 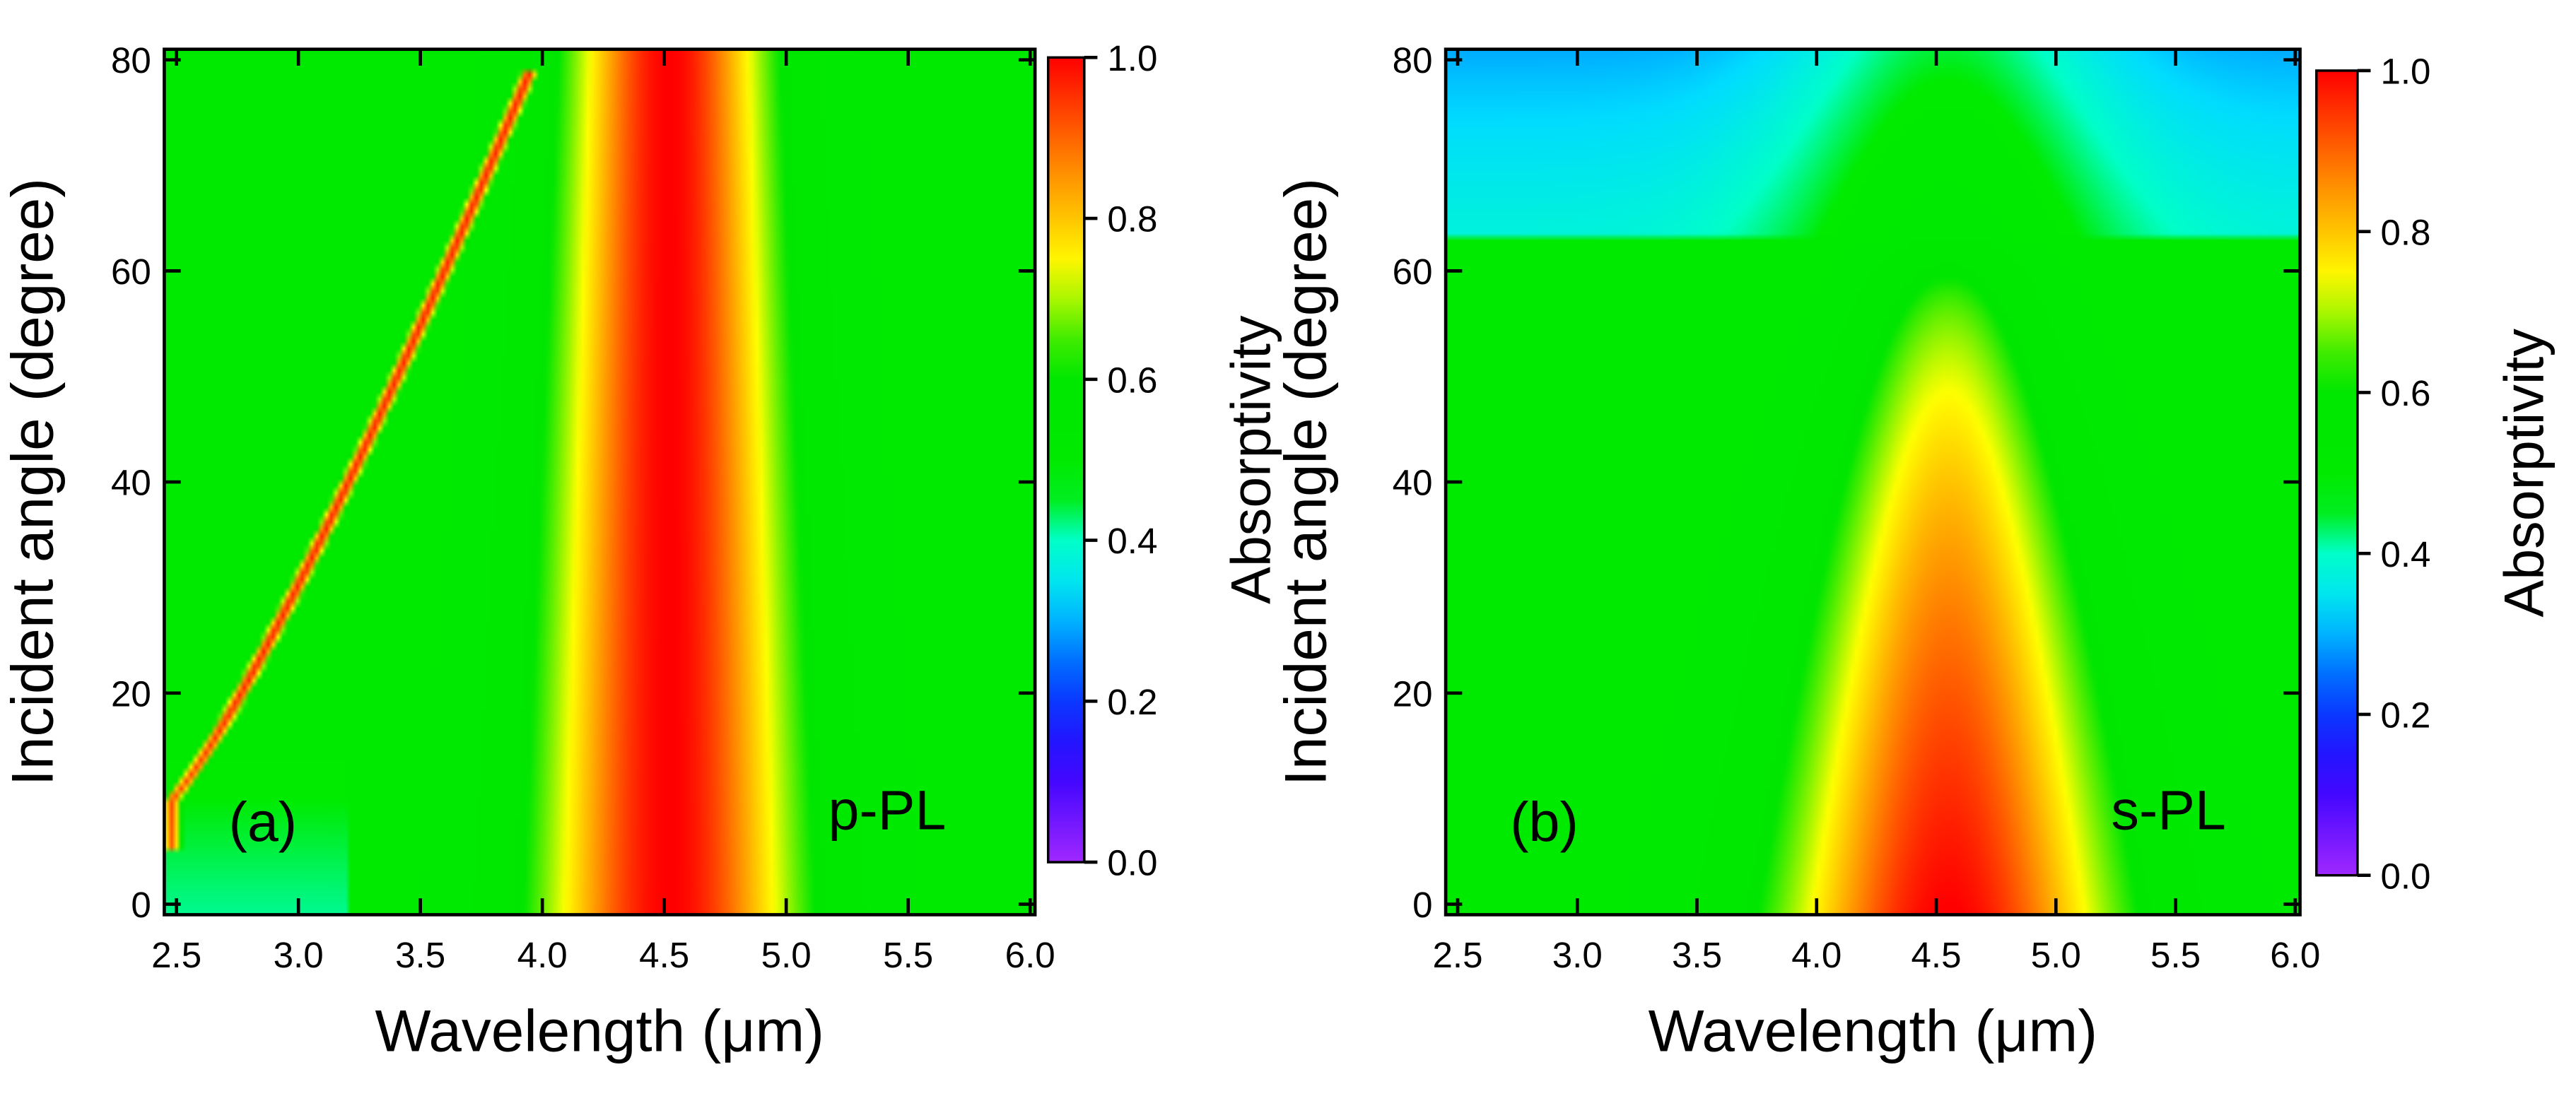 What do you see at coordinates (1544, 821) in the screenshot?
I see `panel-label: (b)` at bounding box center [1544, 821].